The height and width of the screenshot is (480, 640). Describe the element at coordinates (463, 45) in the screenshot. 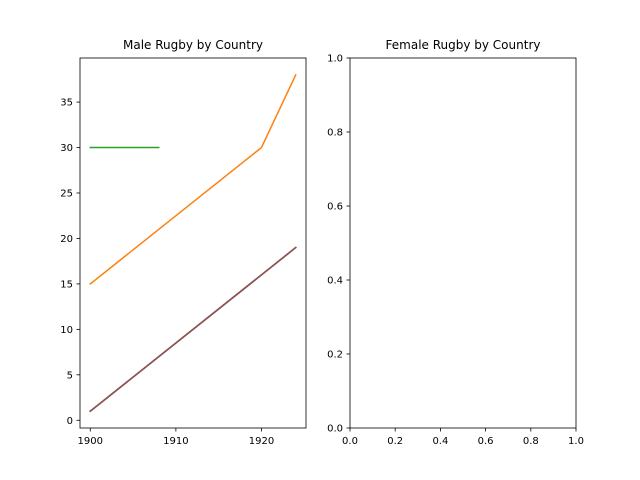

I see `female-chart-title: Female Rugby by Country` at that location.